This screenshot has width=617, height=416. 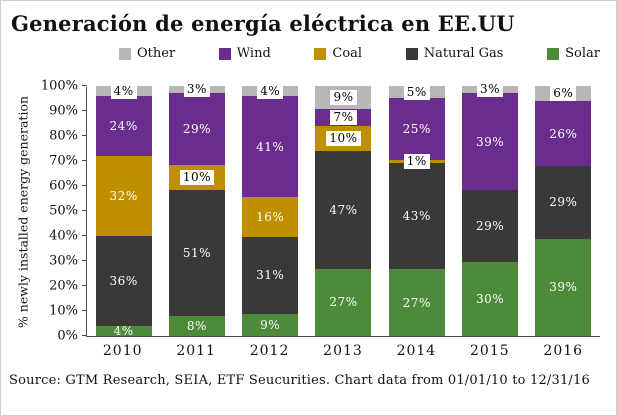 I want to click on bar-segment-other: 6%, so click(x=563, y=93).